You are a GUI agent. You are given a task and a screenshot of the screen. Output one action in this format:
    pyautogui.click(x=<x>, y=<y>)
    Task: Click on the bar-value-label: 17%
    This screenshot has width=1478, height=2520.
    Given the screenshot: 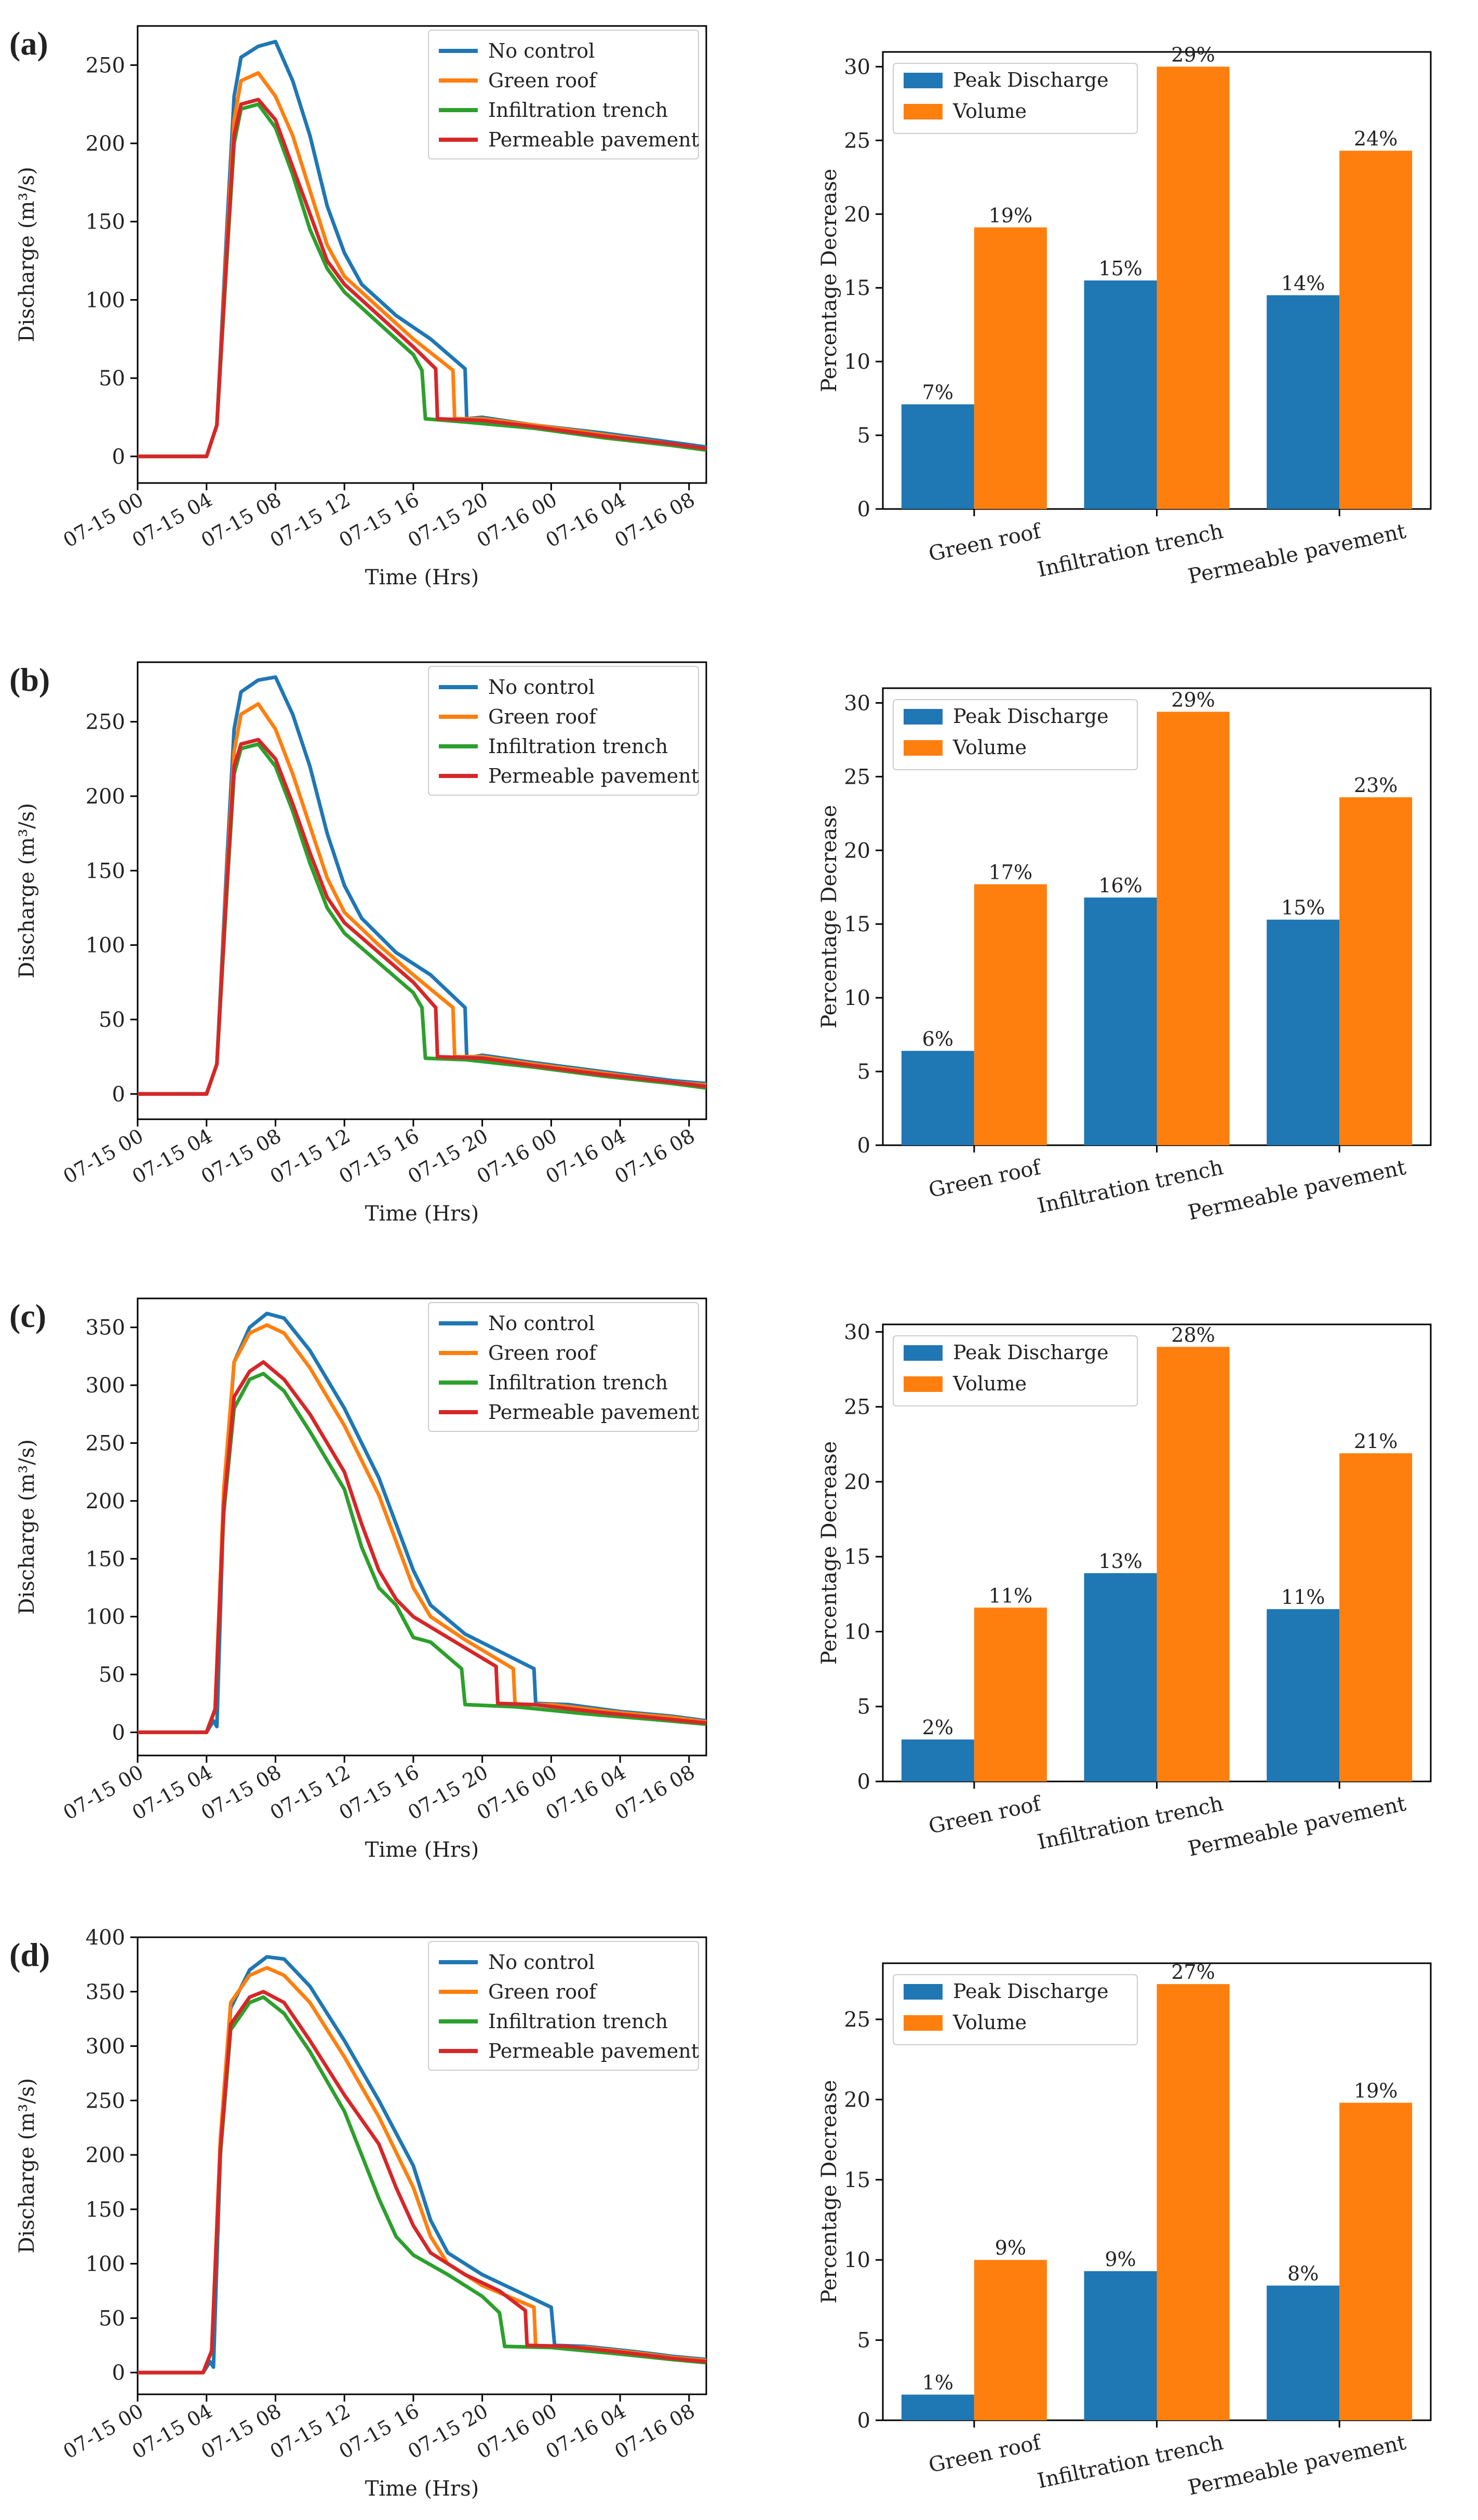 What is the action you would take?
    pyautogui.click(x=1010, y=873)
    